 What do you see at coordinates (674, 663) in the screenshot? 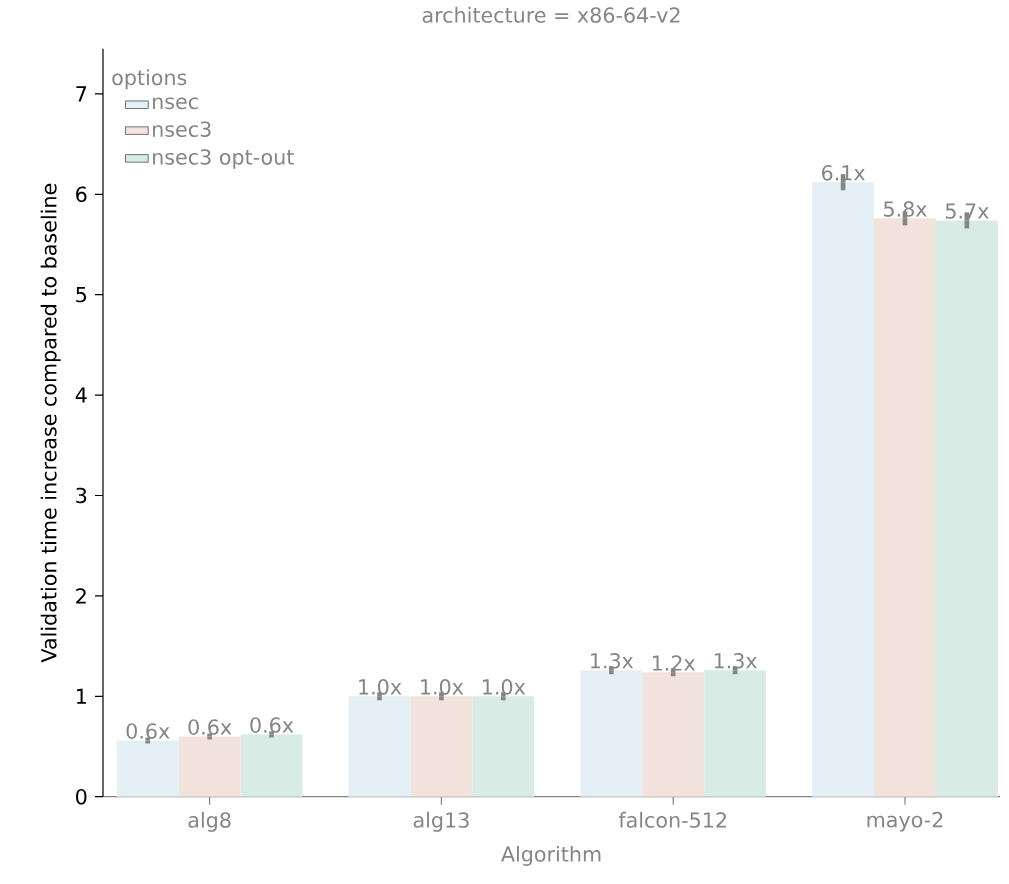
I see `data-label: 1.2x` at bounding box center [674, 663].